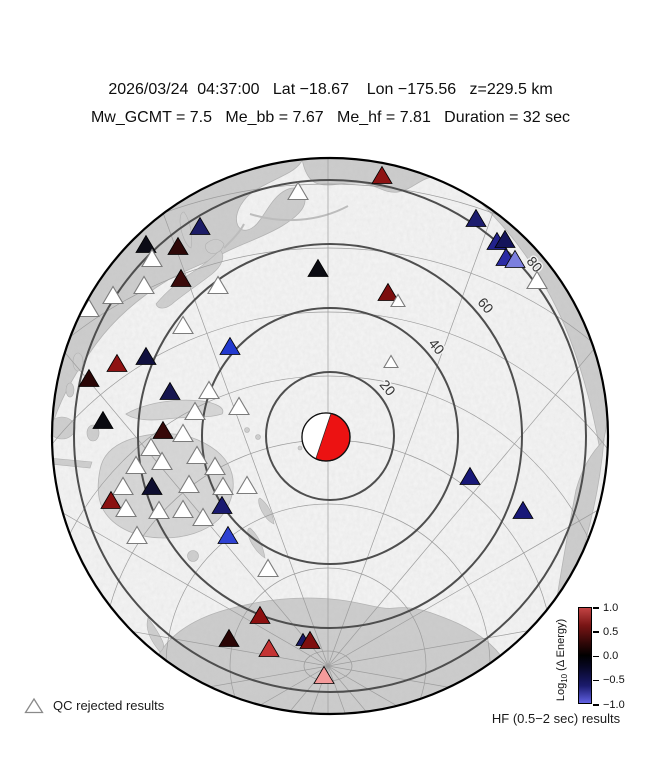 The width and height of the screenshot is (661, 776). What do you see at coordinates (611, 656) in the screenshot?
I see `colorbar-tick-label: 0.0` at bounding box center [611, 656].